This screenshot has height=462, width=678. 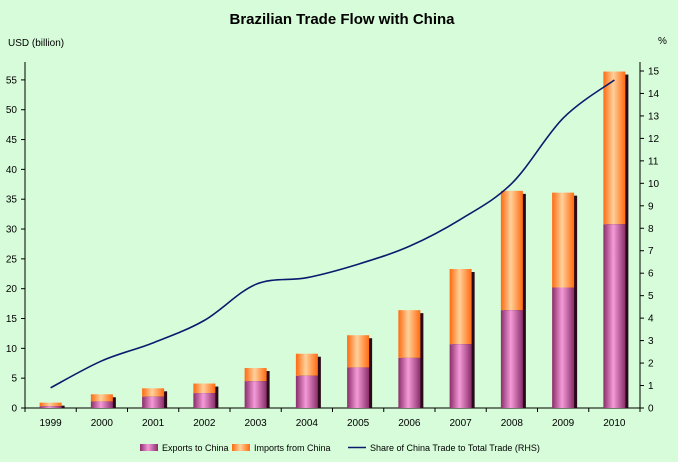 I want to click on x-tick-label: 2007, so click(x=461, y=423).